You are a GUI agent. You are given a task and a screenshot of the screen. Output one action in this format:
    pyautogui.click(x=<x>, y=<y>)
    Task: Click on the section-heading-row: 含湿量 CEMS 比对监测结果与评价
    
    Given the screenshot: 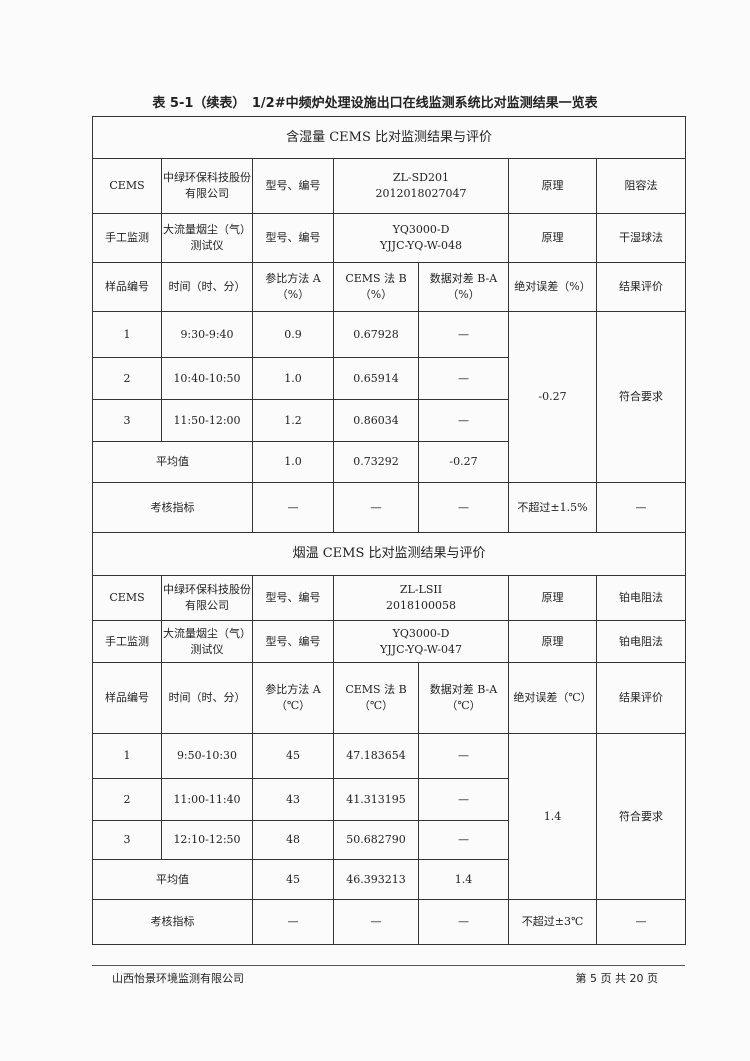 What is the action you would take?
    pyautogui.click(x=389, y=137)
    